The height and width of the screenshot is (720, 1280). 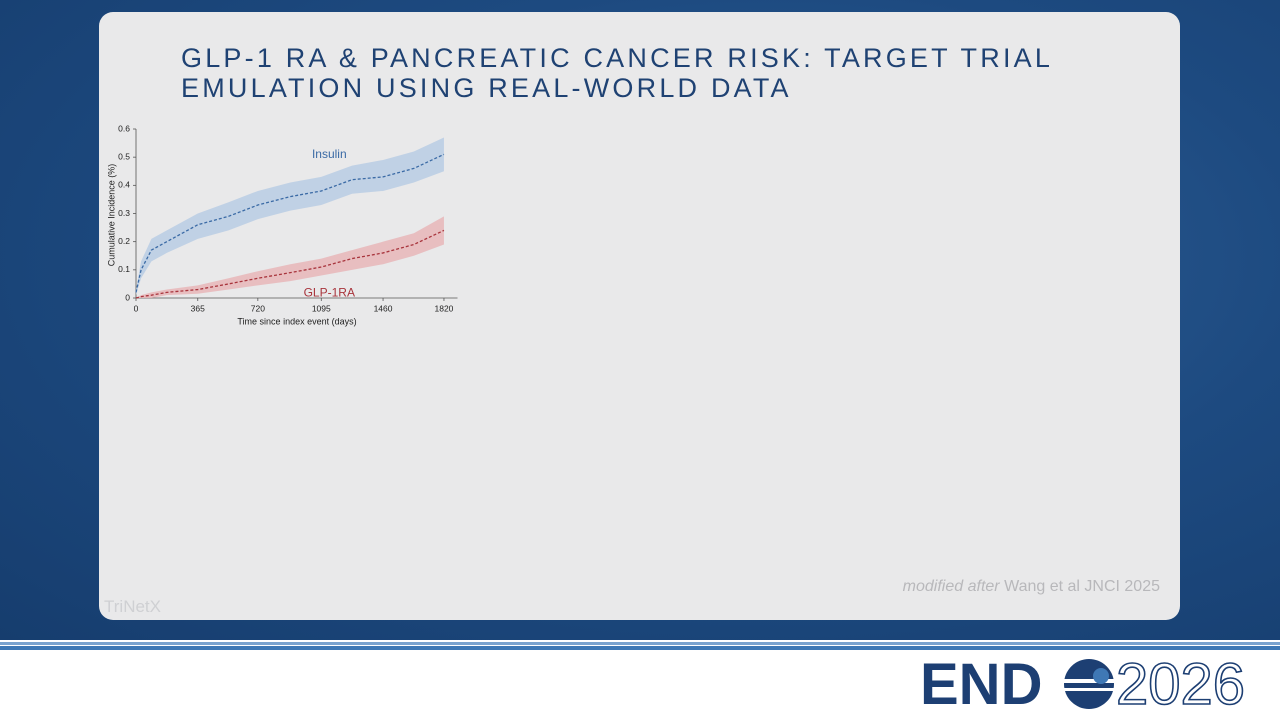 What do you see at coordinates (329, 293) in the screenshot?
I see `series-label: GLP-1RA` at bounding box center [329, 293].